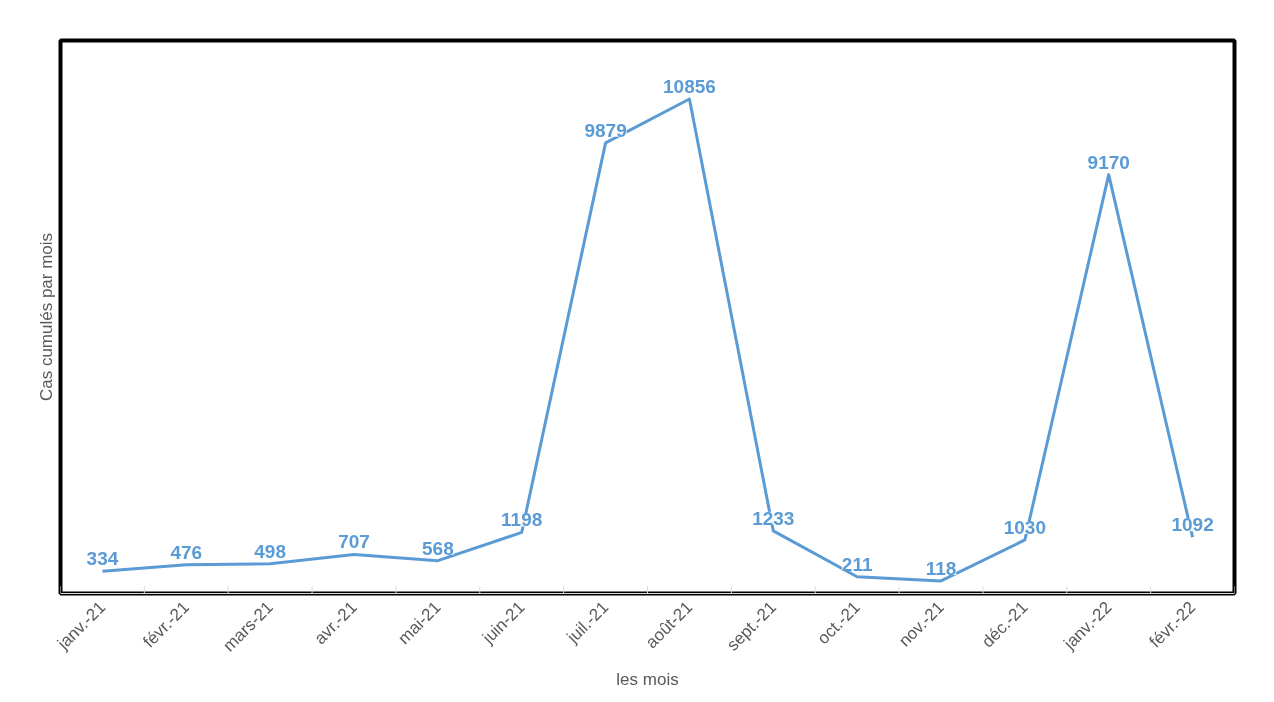  What do you see at coordinates (46, 317) in the screenshot?
I see `y-axis-title: Cas cumulés par mois` at bounding box center [46, 317].